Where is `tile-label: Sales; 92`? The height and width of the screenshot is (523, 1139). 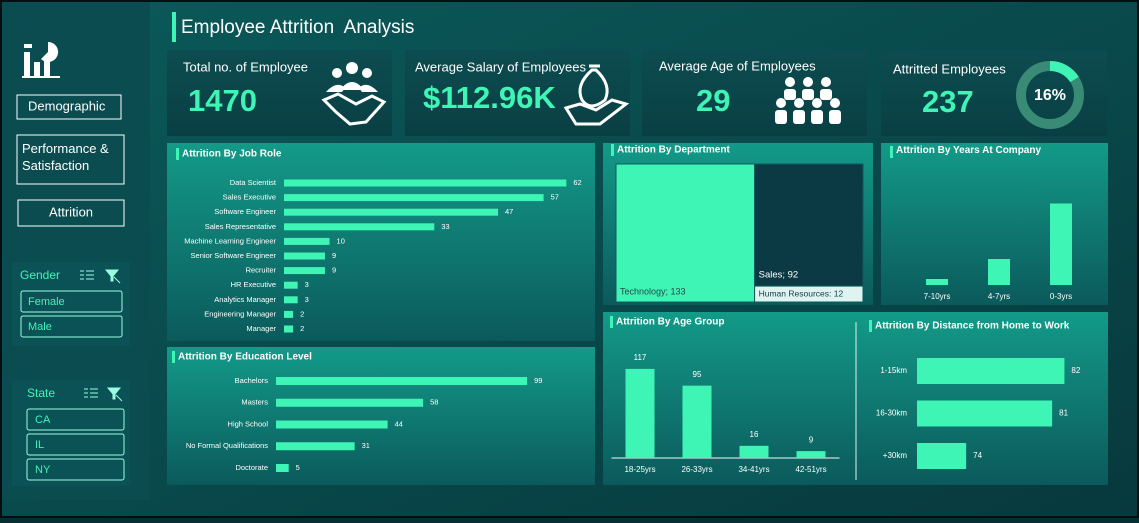
tile-label: Sales; 92 is located at coordinates (779, 275).